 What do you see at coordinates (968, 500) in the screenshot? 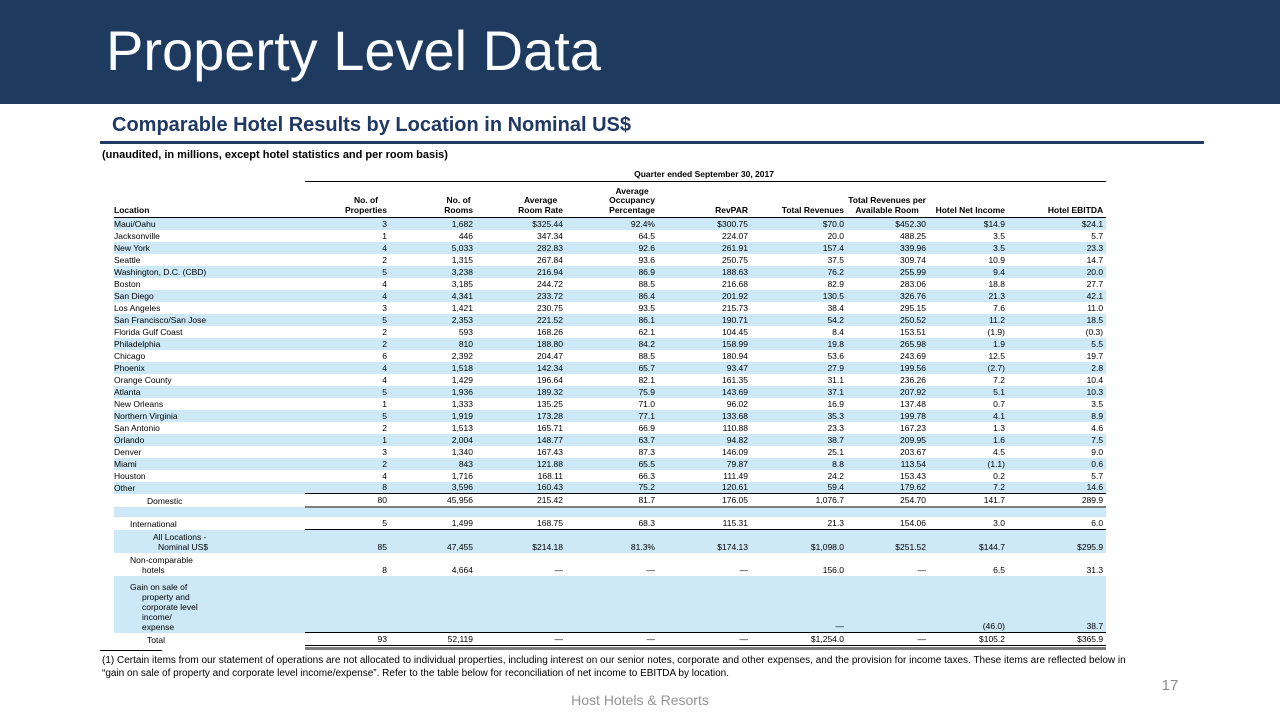
I see `table-cell: 141.7` at bounding box center [968, 500].